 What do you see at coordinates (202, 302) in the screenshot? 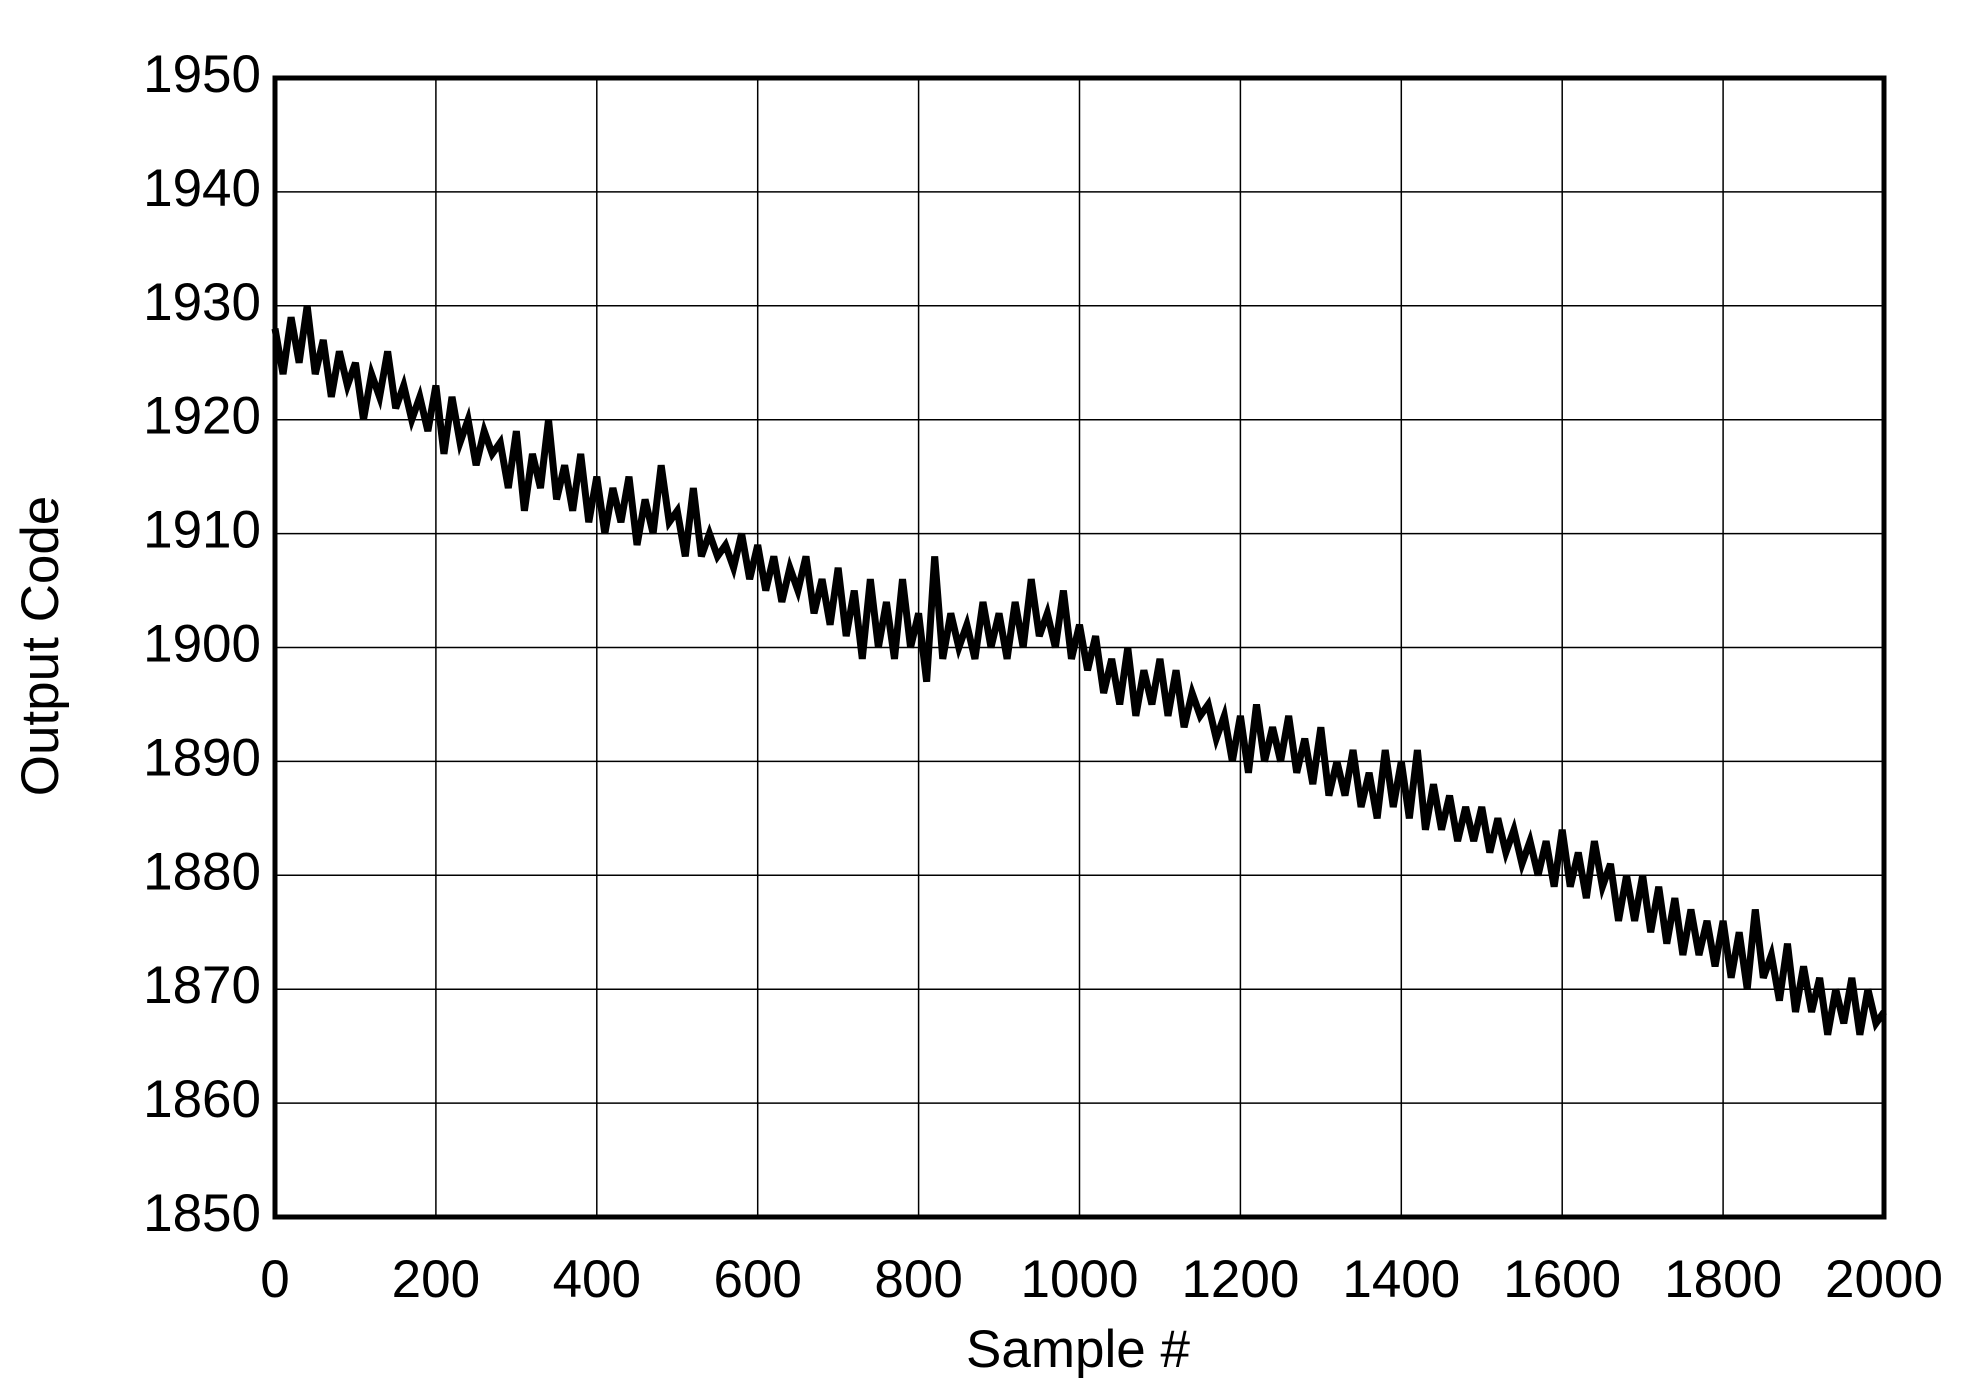
I see `y-tick-label: 1930` at bounding box center [202, 302].